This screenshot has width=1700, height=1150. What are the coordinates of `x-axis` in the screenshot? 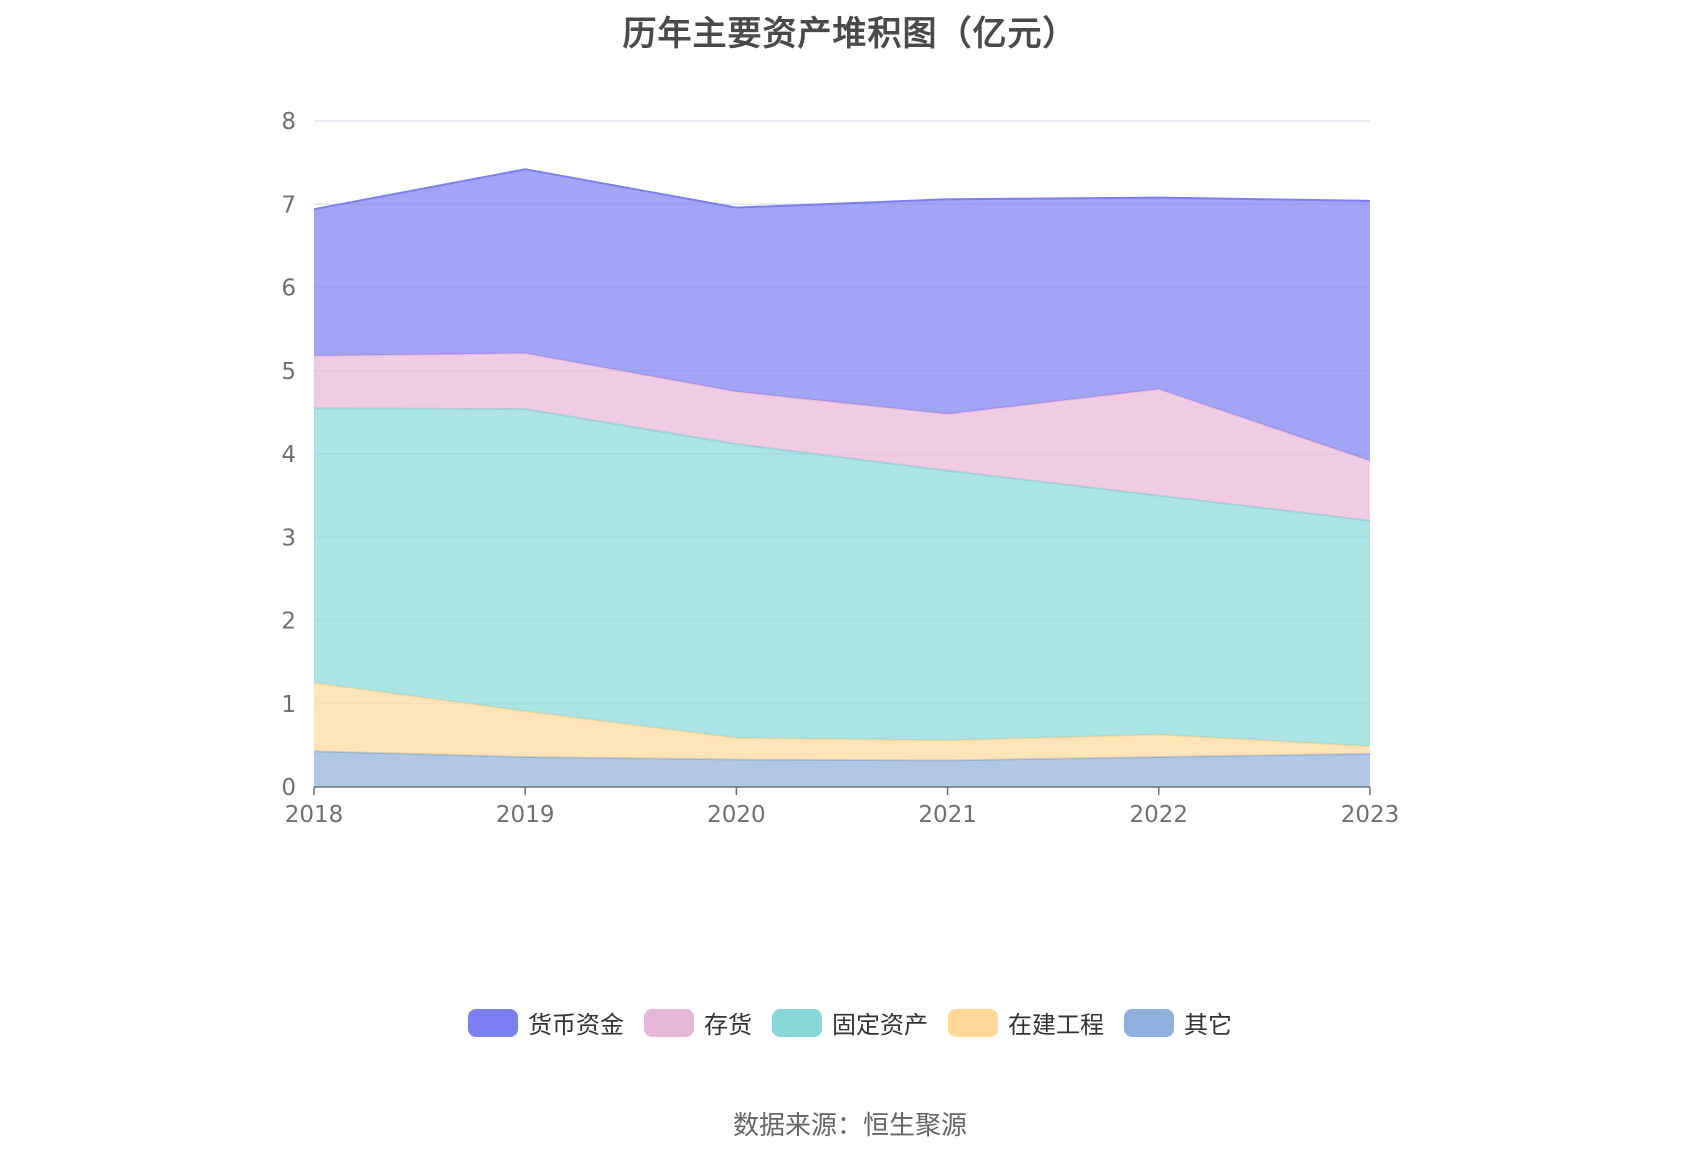 It's located at (842, 790).